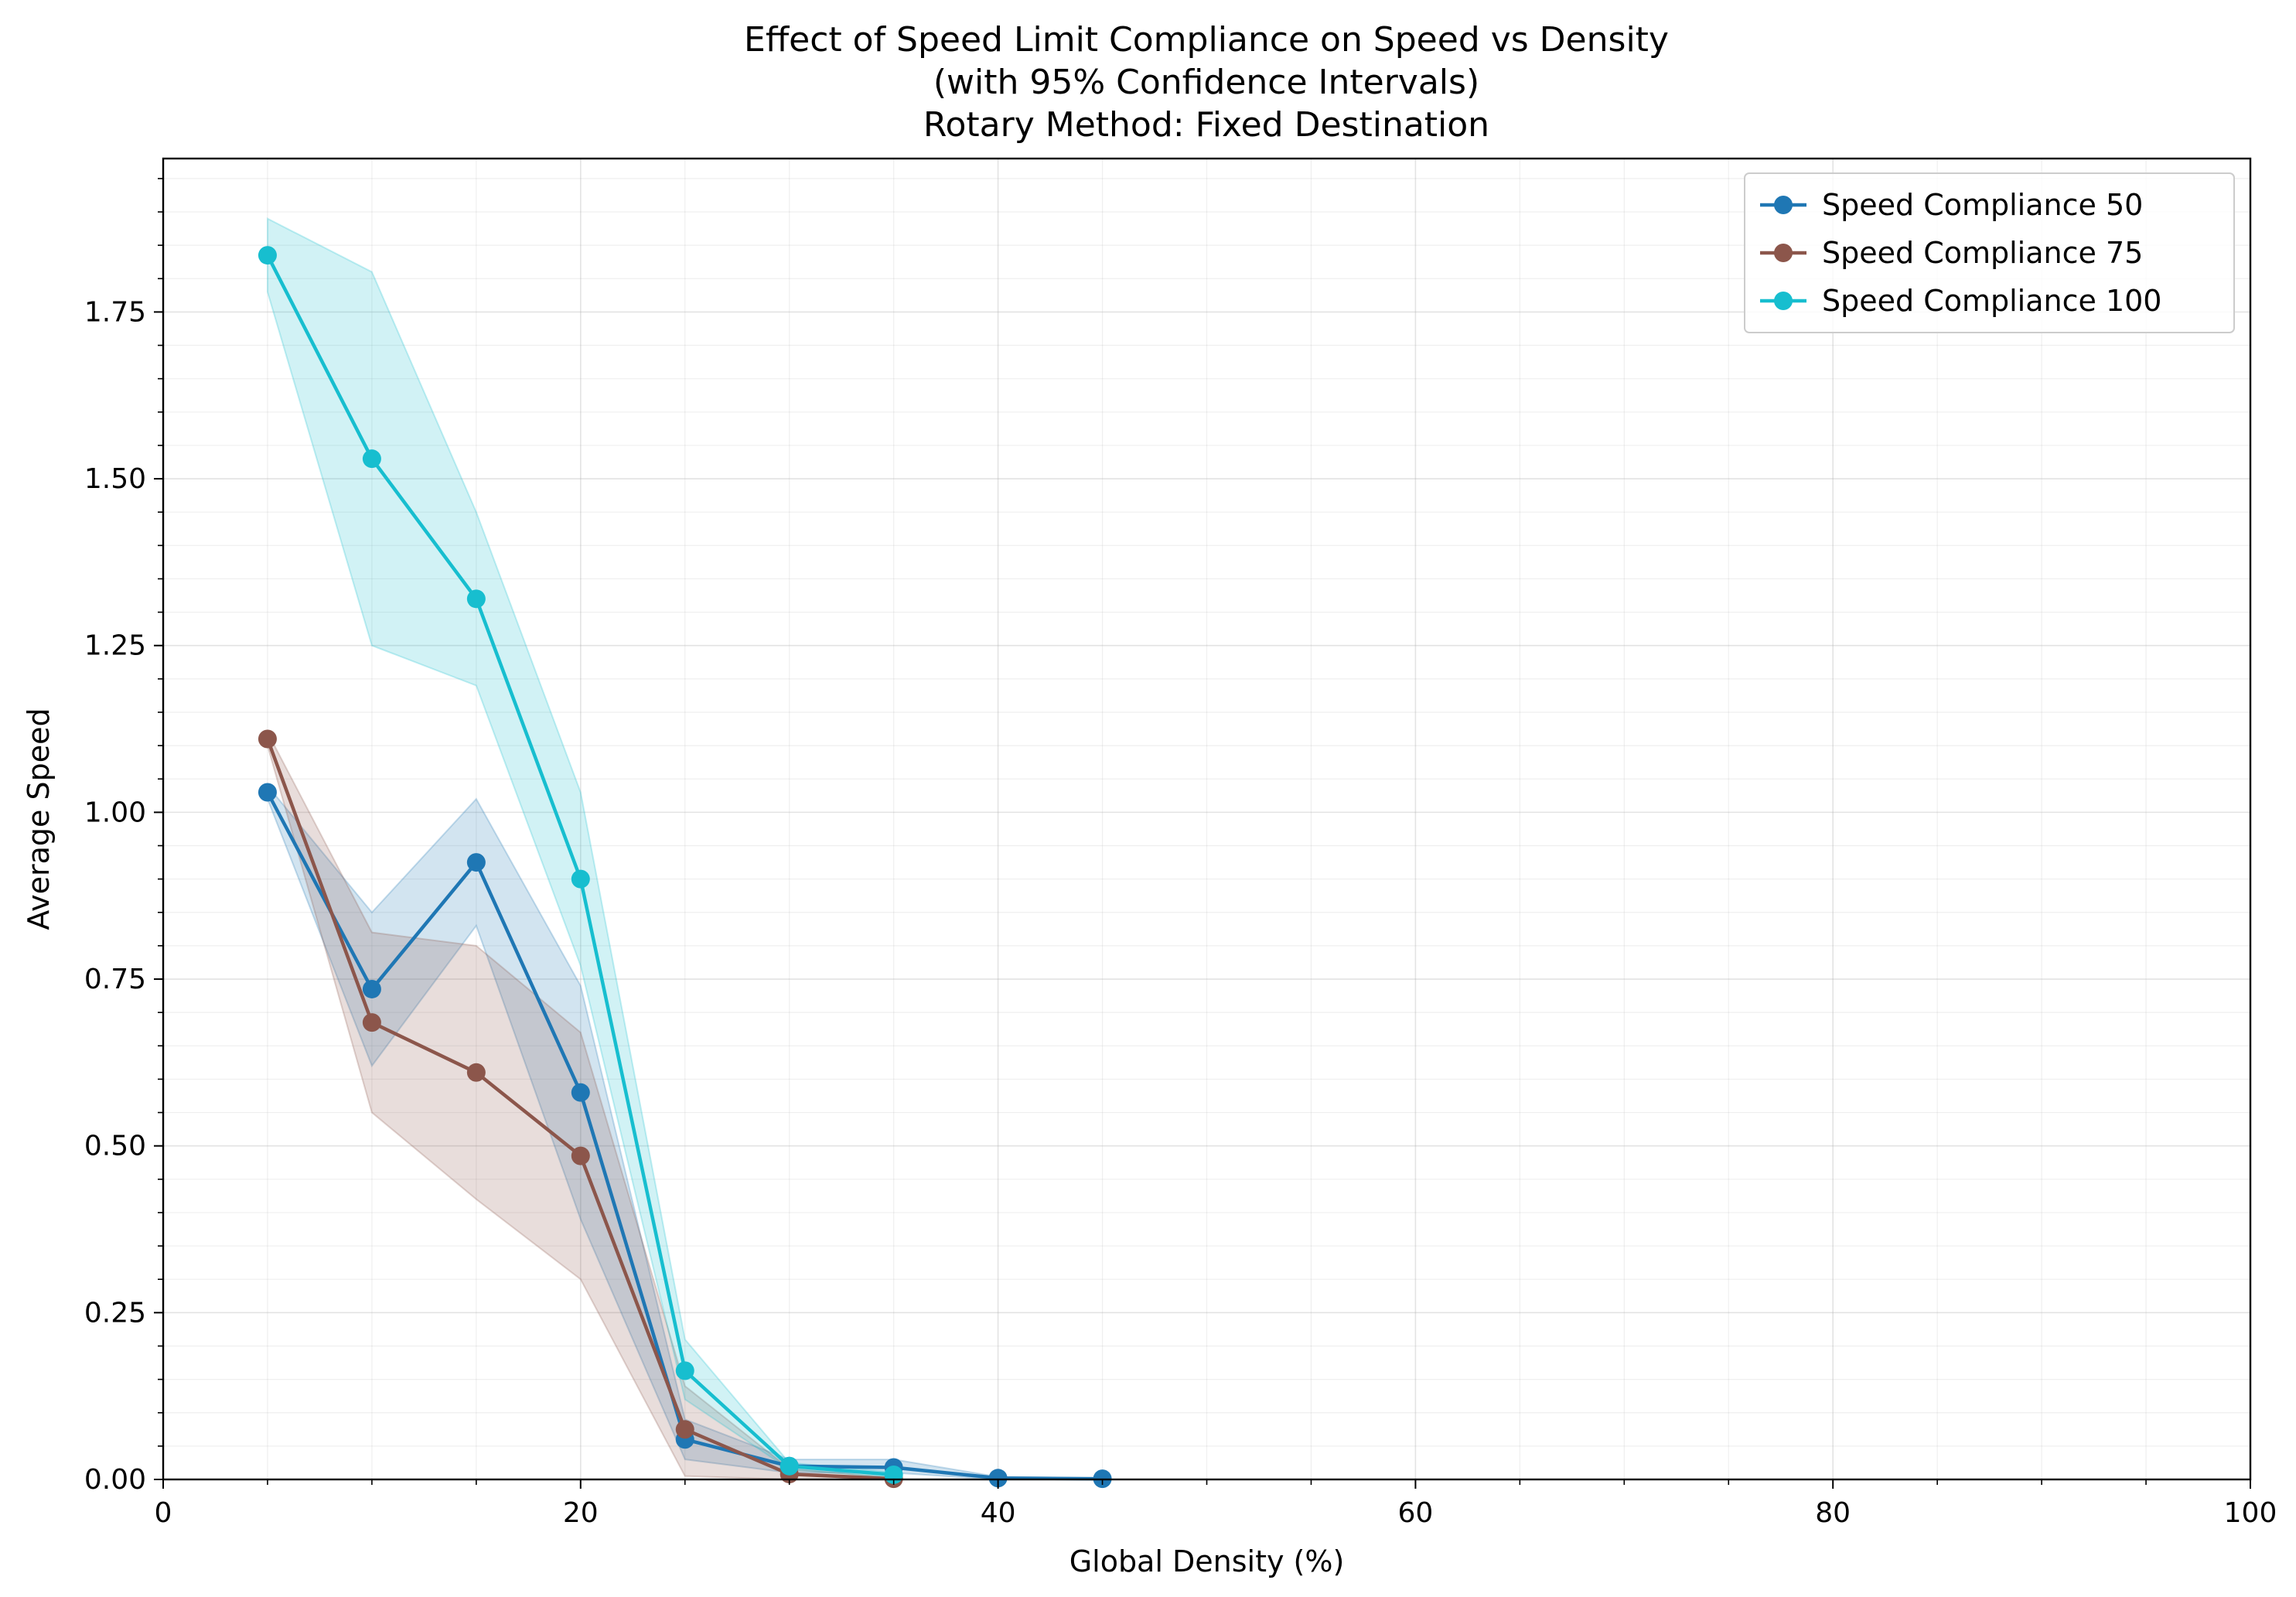  Describe the element at coordinates (1833, 1513) in the screenshot. I see `x-tick-label: 80` at that location.